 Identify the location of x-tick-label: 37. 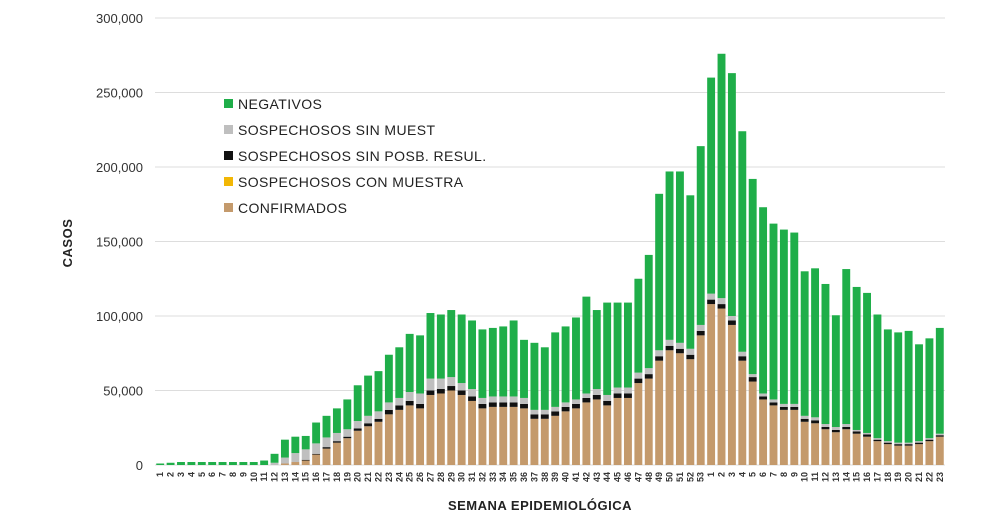
(534, 477).